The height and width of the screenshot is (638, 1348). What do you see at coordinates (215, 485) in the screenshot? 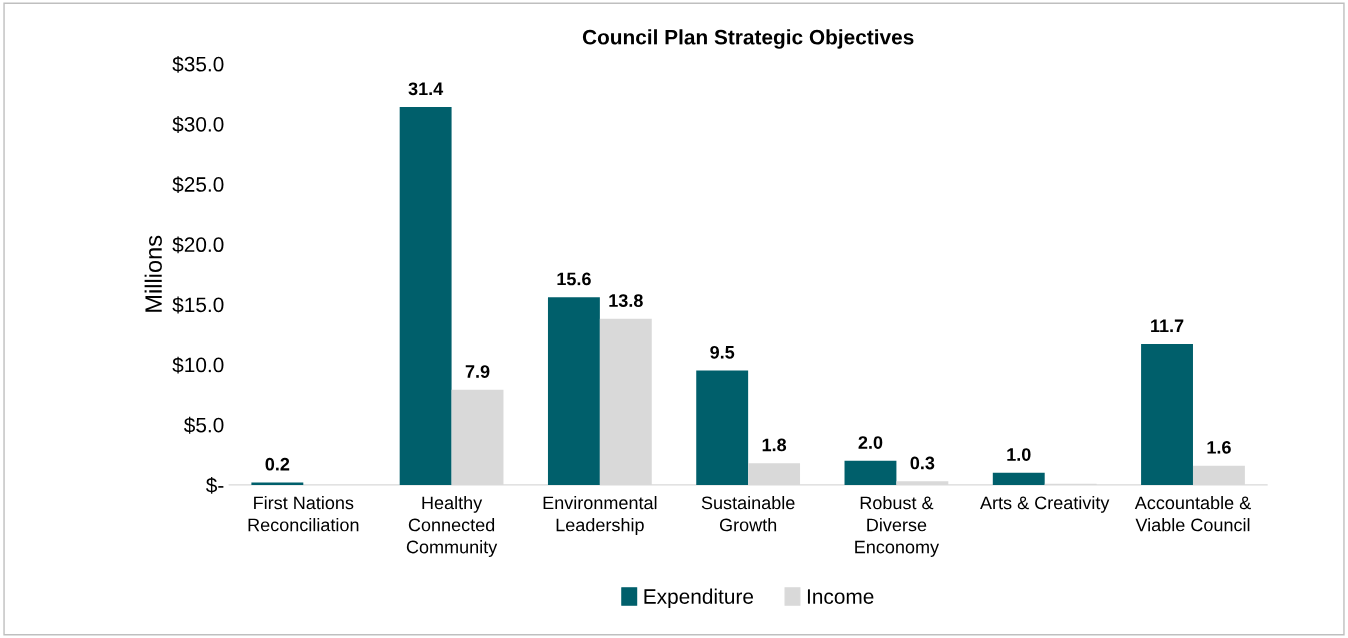
I see `y-tick-label: $-` at bounding box center [215, 485].